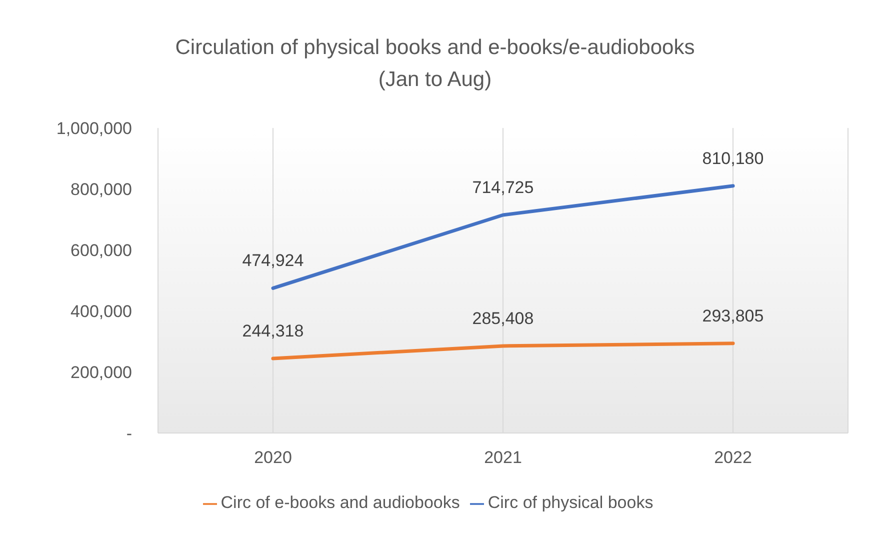 This screenshot has height=535, width=870. What do you see at coordinates (503, 318) in the screenshot?
I see `data-label: 285,408` at bounding box center [503, 318].